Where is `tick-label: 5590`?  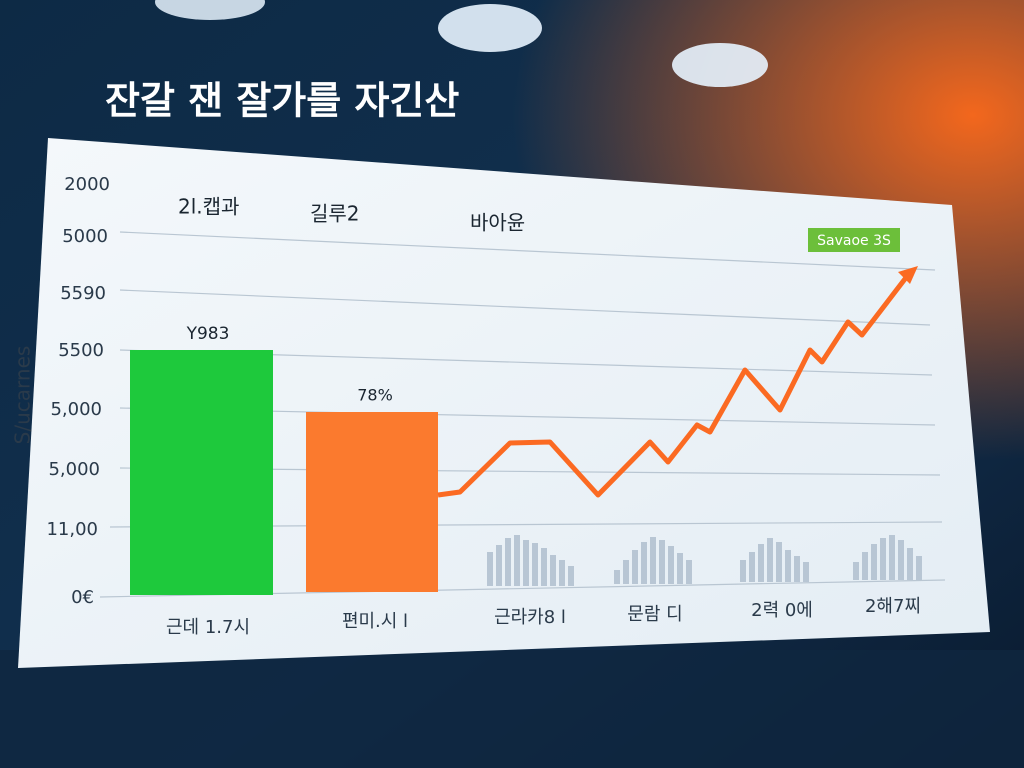
tick-label: 5590 is located at coordinates (83, 293).